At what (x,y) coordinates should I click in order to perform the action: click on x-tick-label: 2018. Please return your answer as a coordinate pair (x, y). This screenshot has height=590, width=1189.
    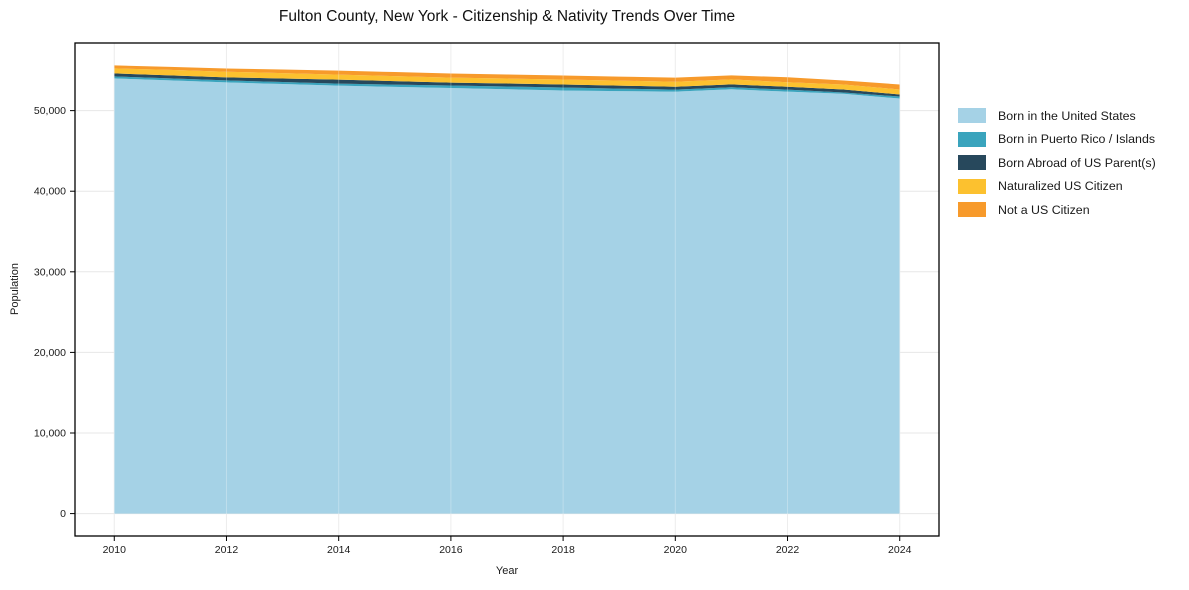
    Looking at the image, I should click on (563, 550).